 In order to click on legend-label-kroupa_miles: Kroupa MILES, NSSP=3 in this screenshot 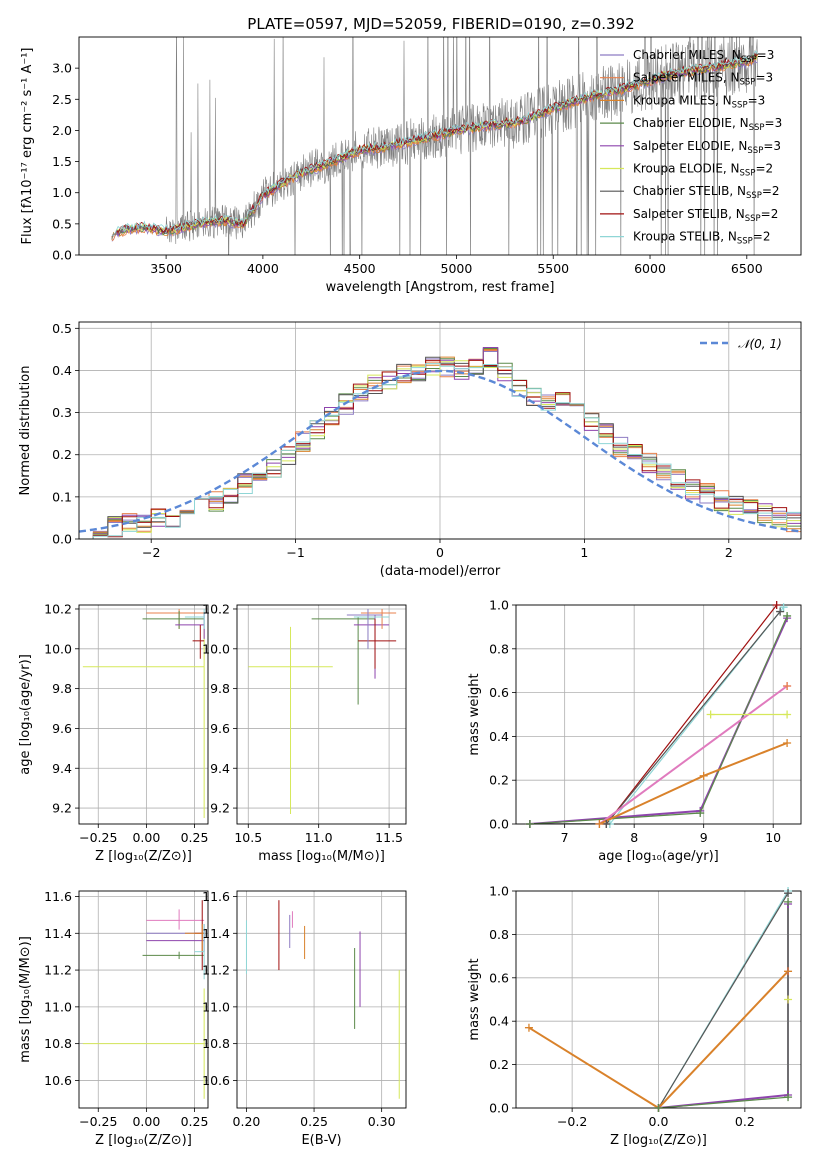, I will do `click(699, 101)`.